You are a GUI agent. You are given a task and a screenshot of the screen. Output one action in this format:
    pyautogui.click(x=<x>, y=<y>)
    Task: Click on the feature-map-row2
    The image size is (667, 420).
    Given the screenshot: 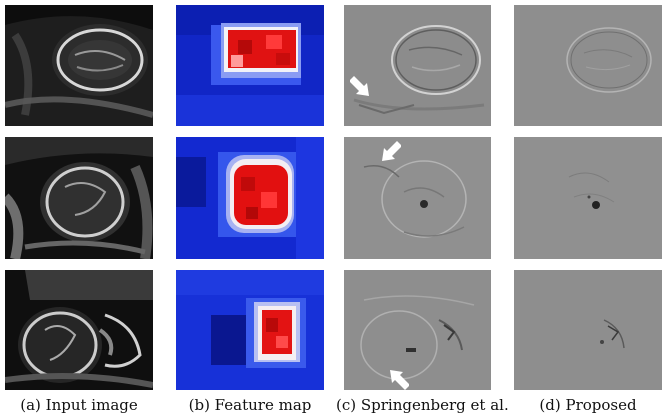 What is the action you would take?
    pyautogui.click(x=250, y=198)
    